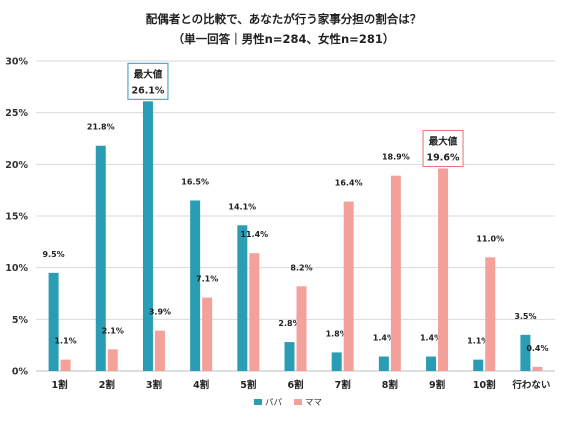 The image size is (567, 425). I want to click on max-annotation-value: 19.6%, so click(443, 157).